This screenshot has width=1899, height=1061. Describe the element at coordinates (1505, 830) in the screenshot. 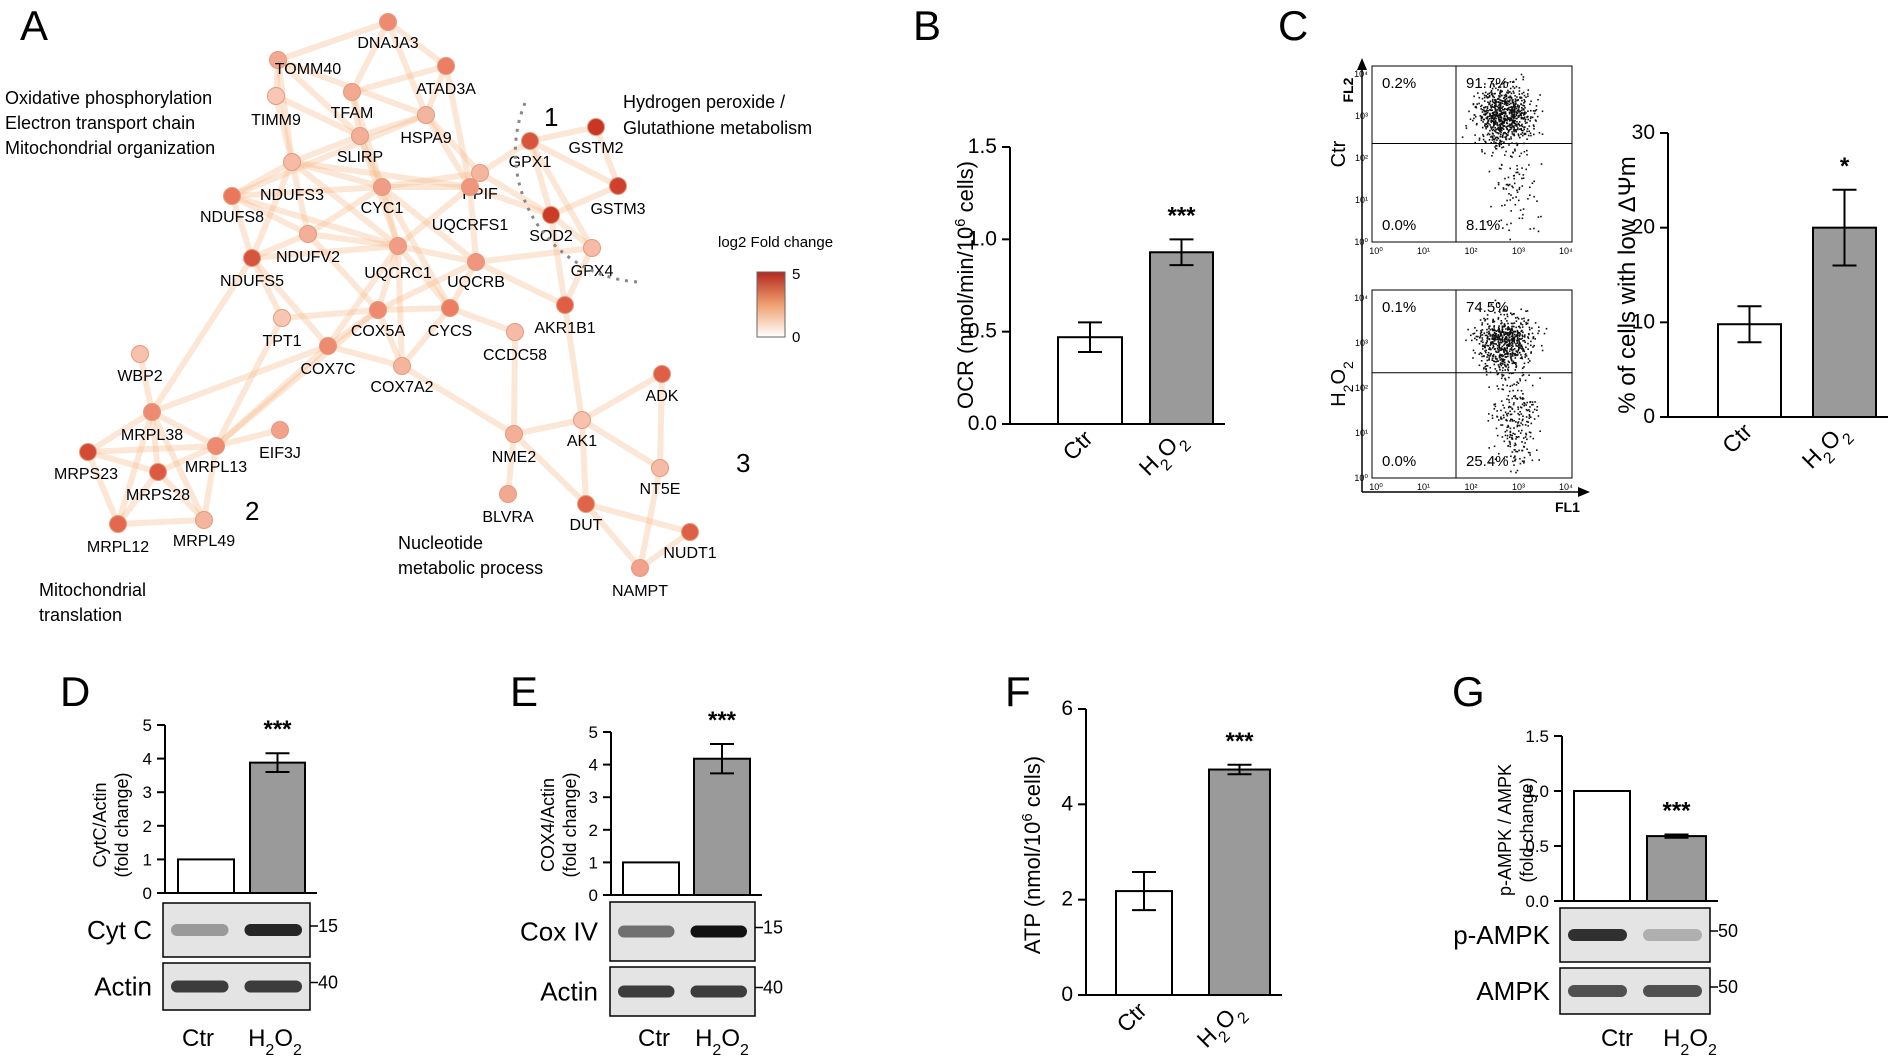

I see `g-ylabel-1: p-AMPK / AMPK` at that location.